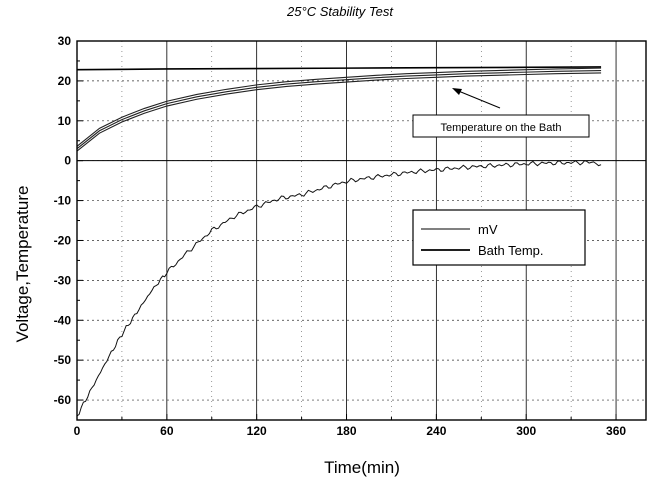 The height and width of the screenshot is (485, 661). What do you see at coordinates (340, 11) in the screenshot?
I see `chart-title: 25°C Stability Test` at bounding box center [340, 11].